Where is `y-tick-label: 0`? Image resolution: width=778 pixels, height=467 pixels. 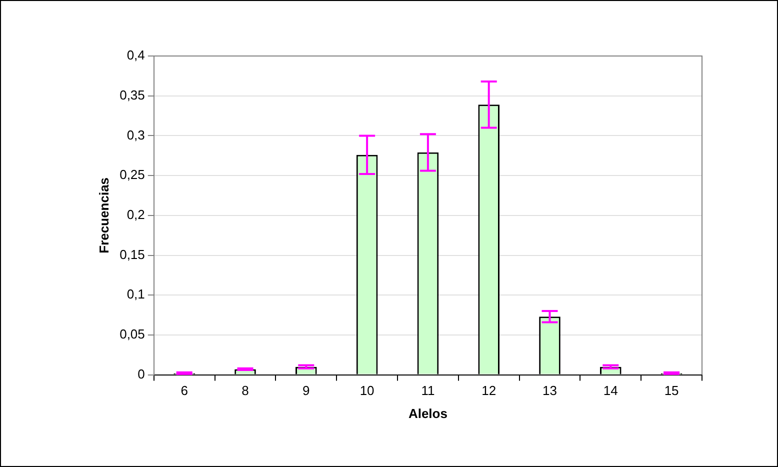 y-tick-label: 0 is located at coordinates (141, 374).